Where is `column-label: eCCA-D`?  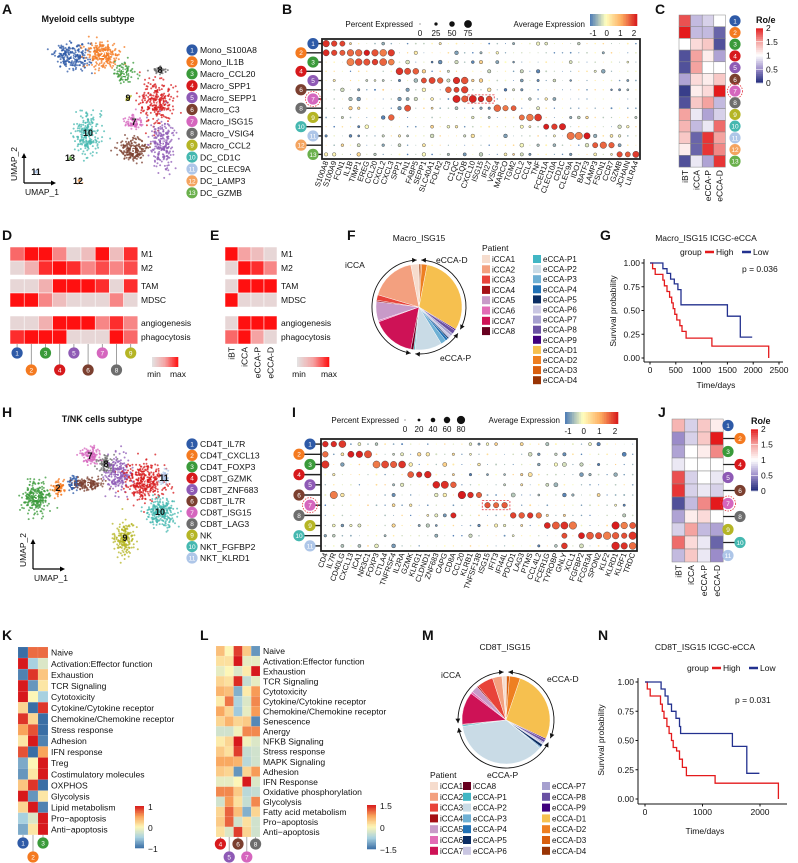 column-label: eCCA-D is located at coordinates (720, 186).